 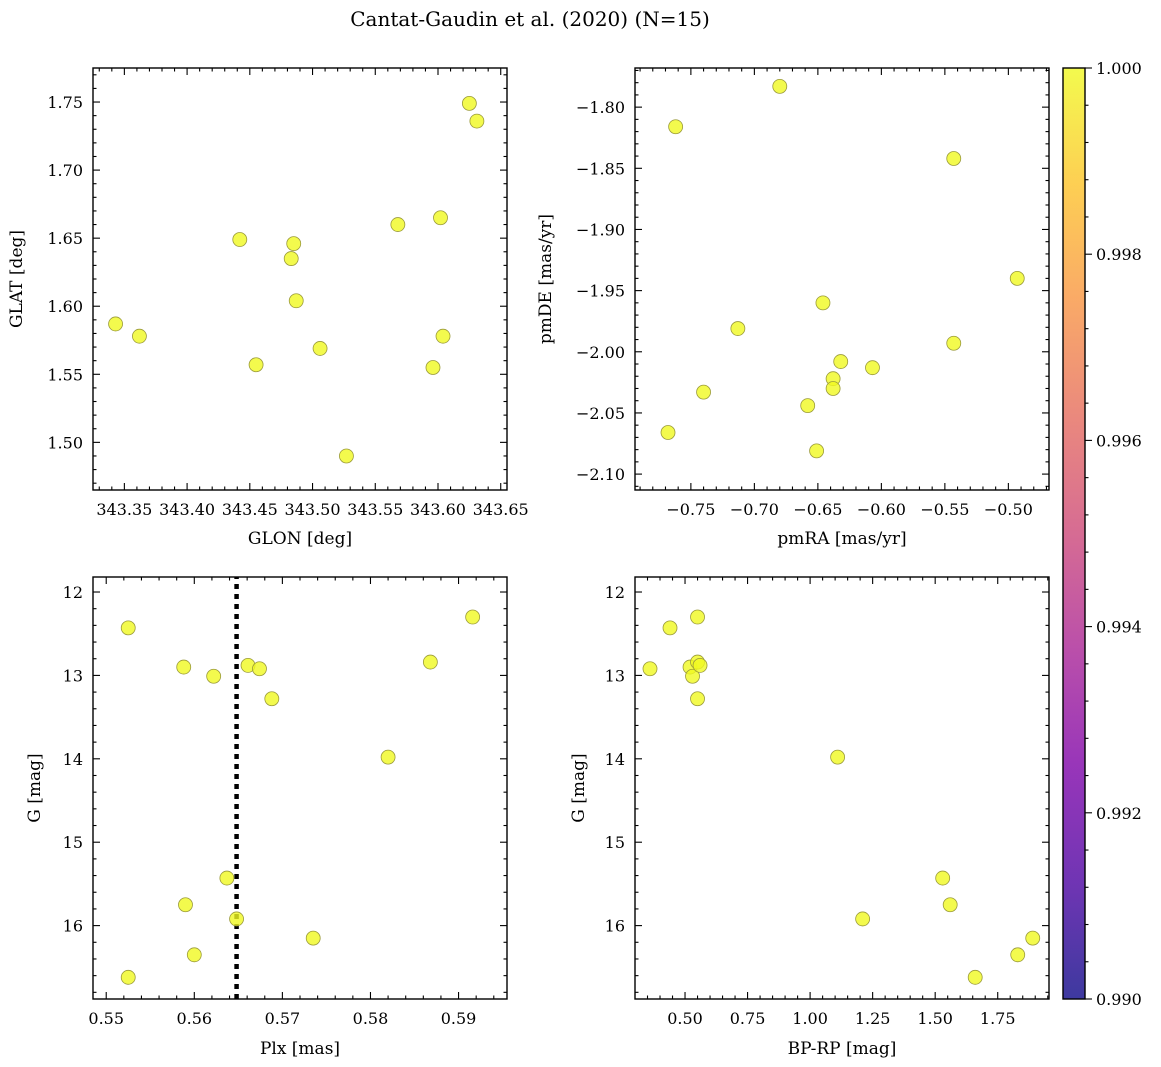 I want to click on x-axis-label: GLON [deg], so click(x=300, y=539).